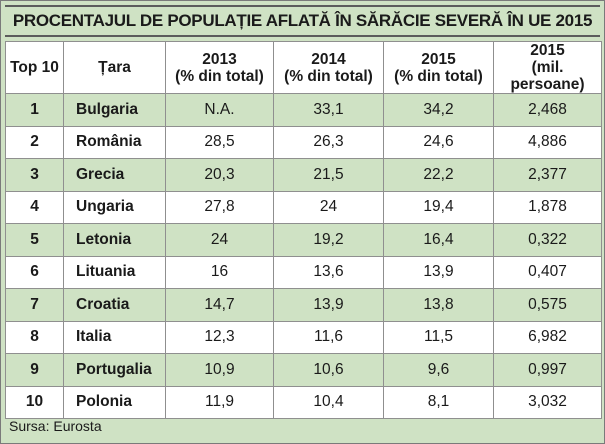  I want to click on value-2015-cell: 9,6, so click(438, 370).